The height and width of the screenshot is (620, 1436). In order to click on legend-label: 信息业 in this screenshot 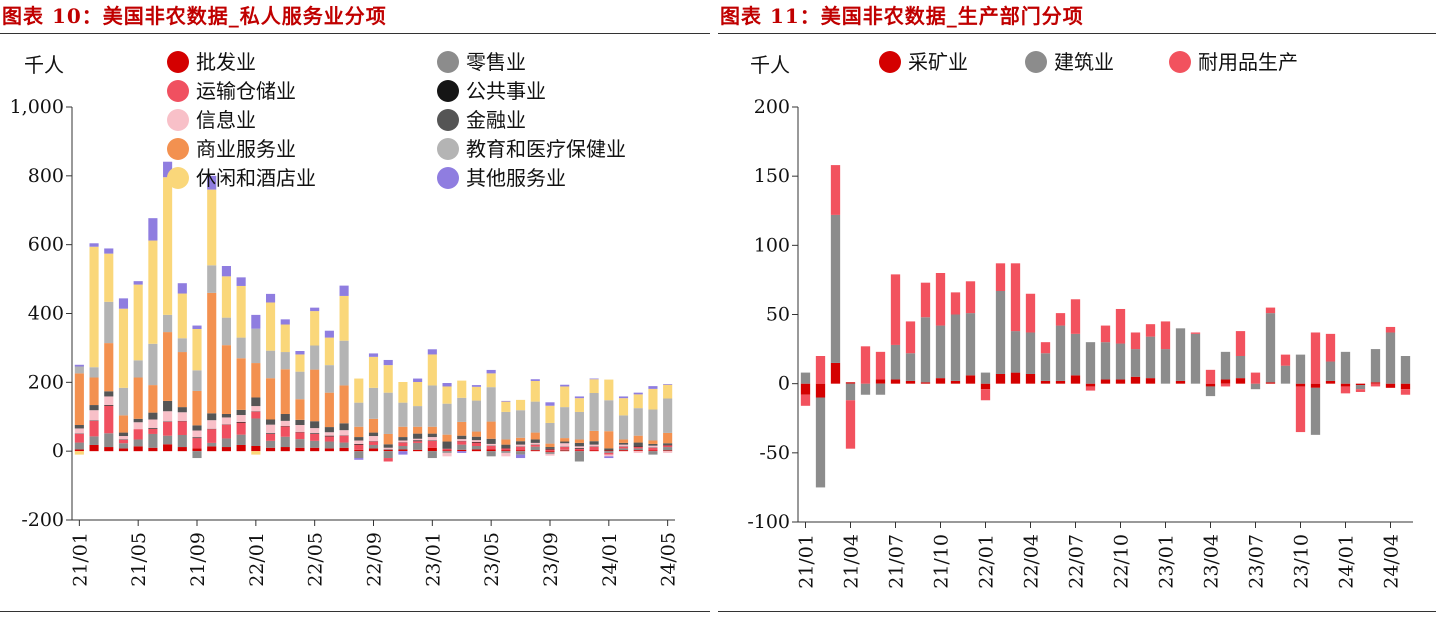, I will do `click(226, 120)`.